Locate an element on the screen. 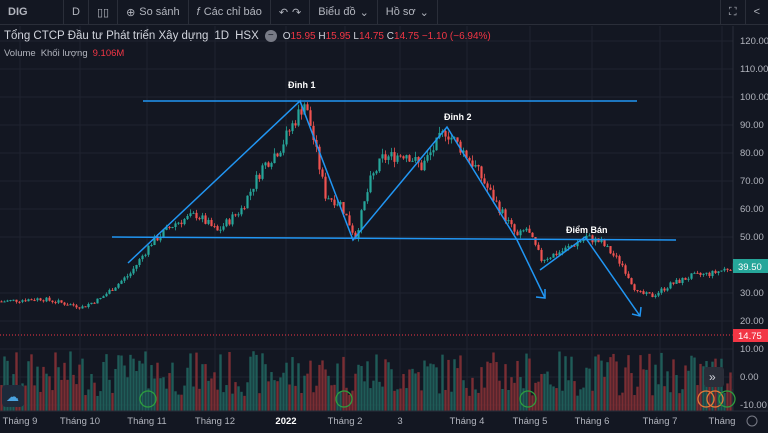  x-tick-label: Tháng 6 is located at coordinates (592, 421).